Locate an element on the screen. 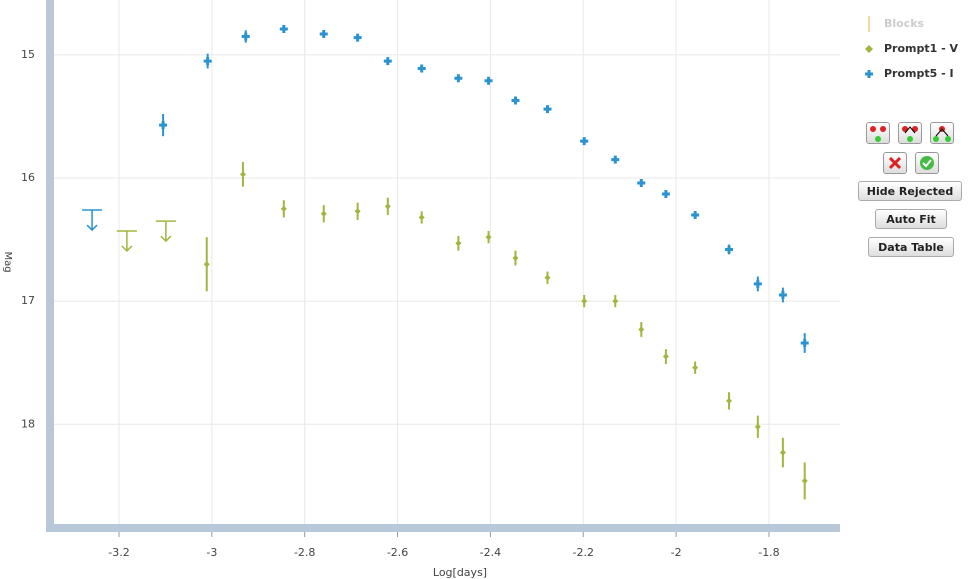  legend: Blocks Prompt1 - V Prompt5 - I is located at coordinates (912, 48).